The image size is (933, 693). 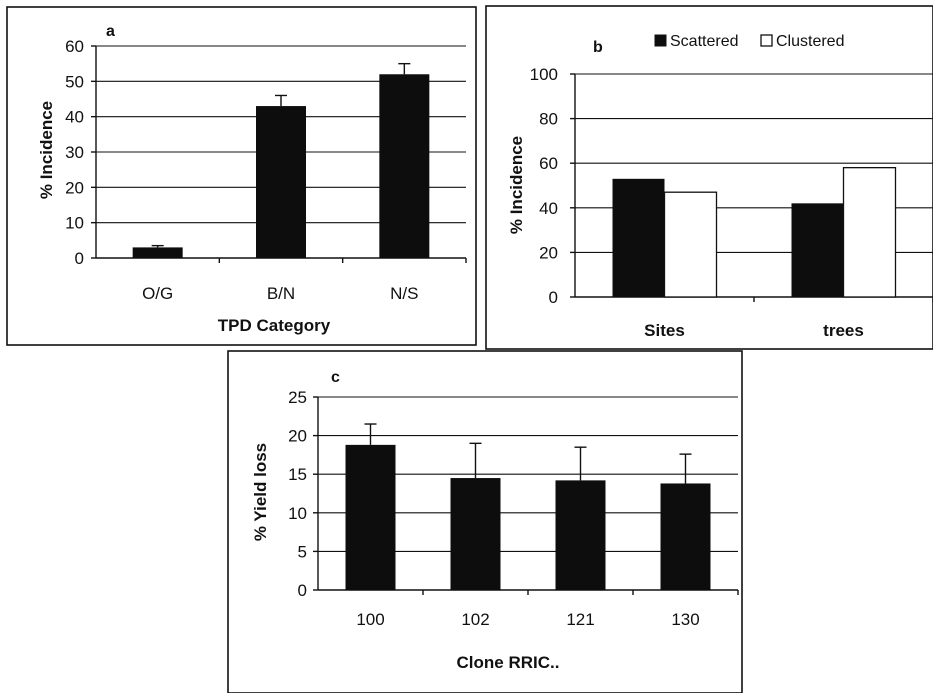 I want to click on panel-c-y-tick-label: 0, so click(x=302, y=590).